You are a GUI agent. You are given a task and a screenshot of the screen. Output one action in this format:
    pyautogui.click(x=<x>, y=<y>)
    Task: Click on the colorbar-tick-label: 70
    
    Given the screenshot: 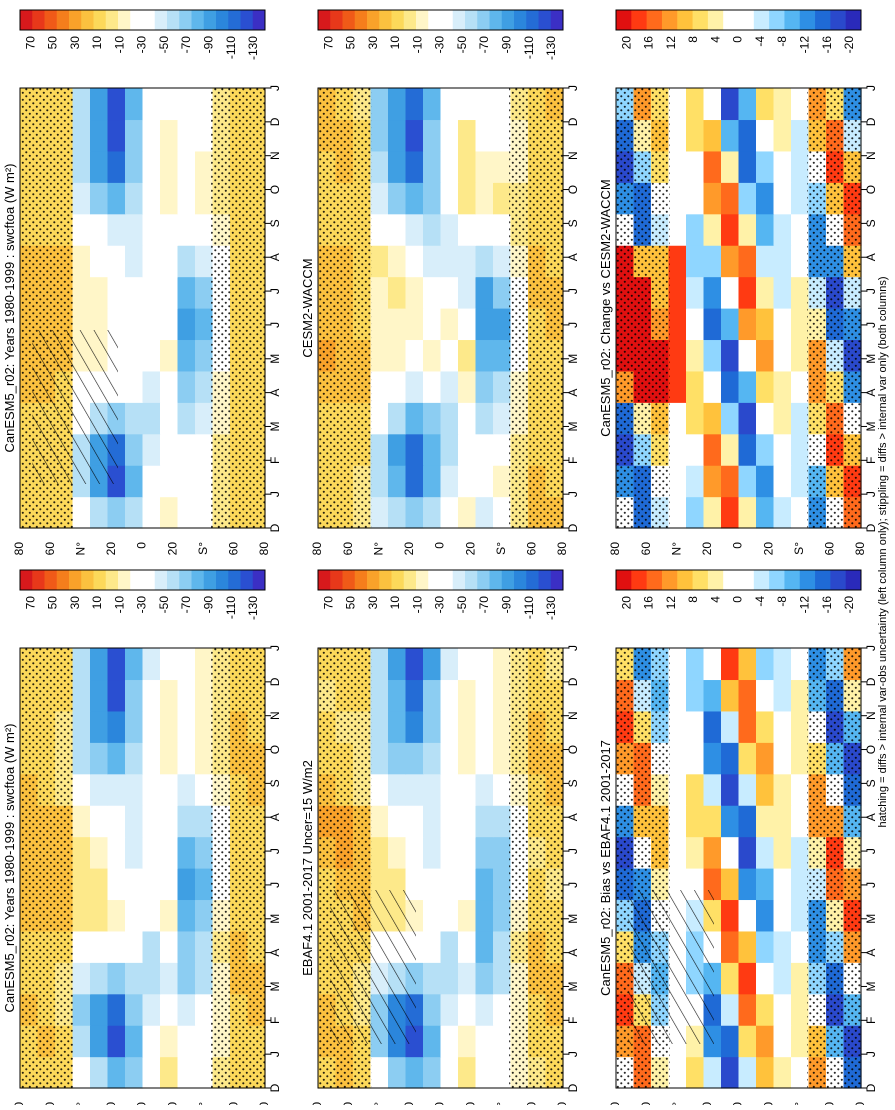 What is the action you would take?
    pyautogui.click(x=328, y=43)
    